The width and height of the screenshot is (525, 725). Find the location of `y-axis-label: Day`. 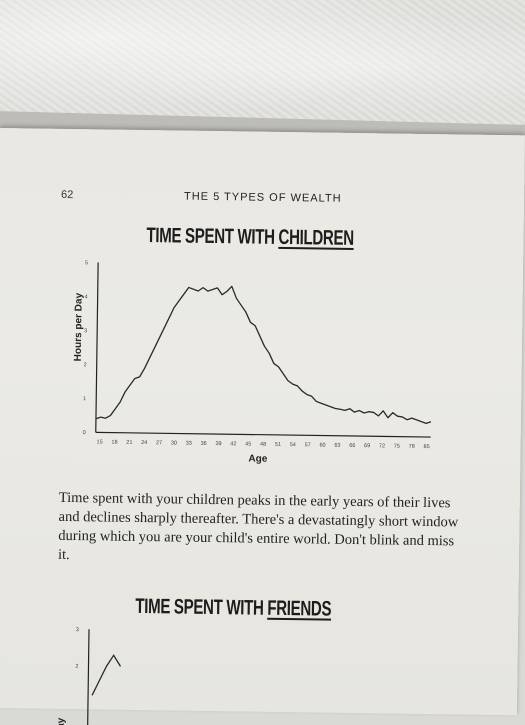

y-axis-label: Day is located at coordinates (61, 721).